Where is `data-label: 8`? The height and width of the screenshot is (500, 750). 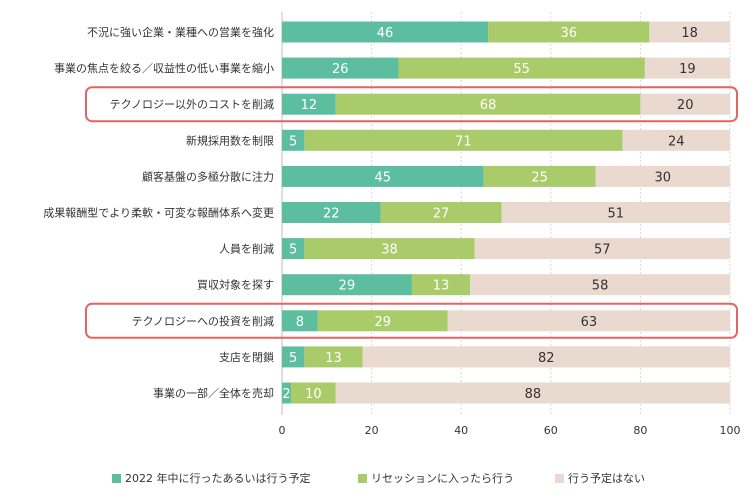 data-label: 8 is located at coordinates (300, 322).